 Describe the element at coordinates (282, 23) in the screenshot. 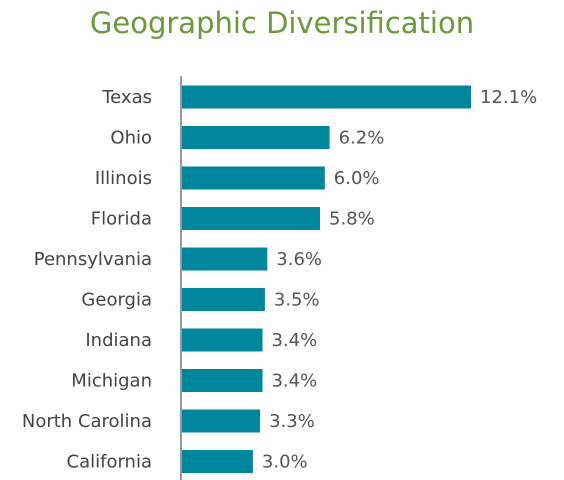

I see `chart-title: Geographic Diversification` at that location.